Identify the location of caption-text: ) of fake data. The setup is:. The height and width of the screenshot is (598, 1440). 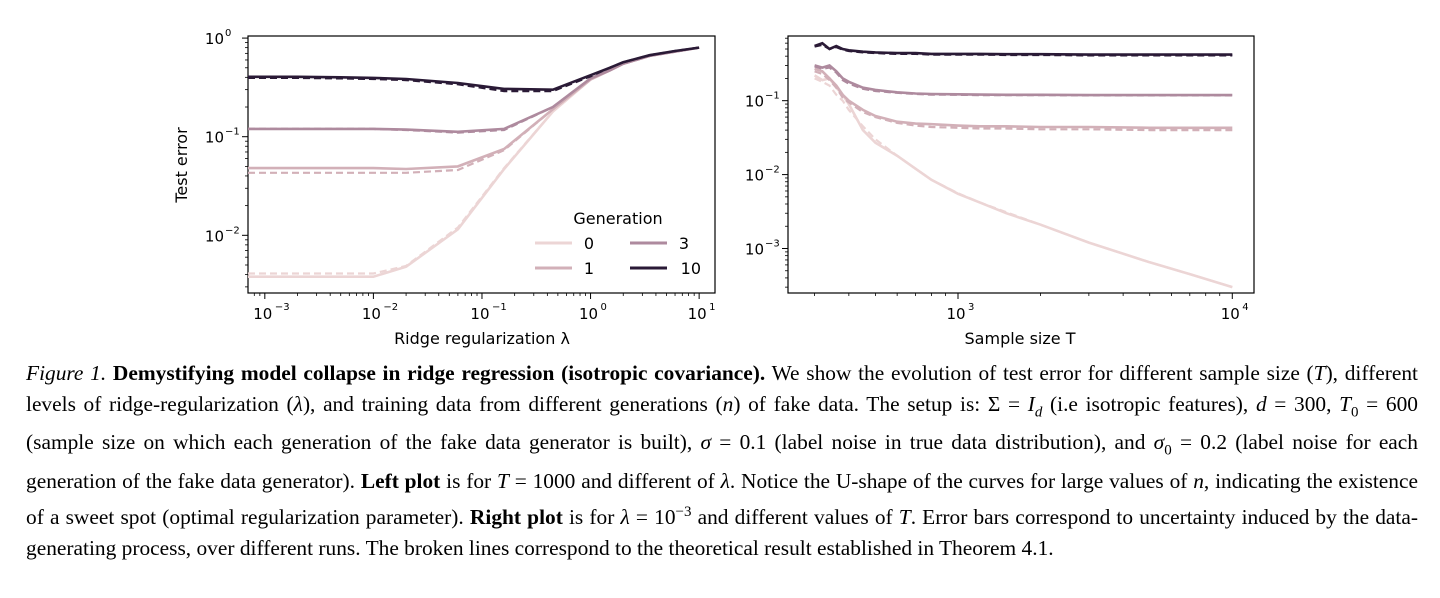
(860, 403).